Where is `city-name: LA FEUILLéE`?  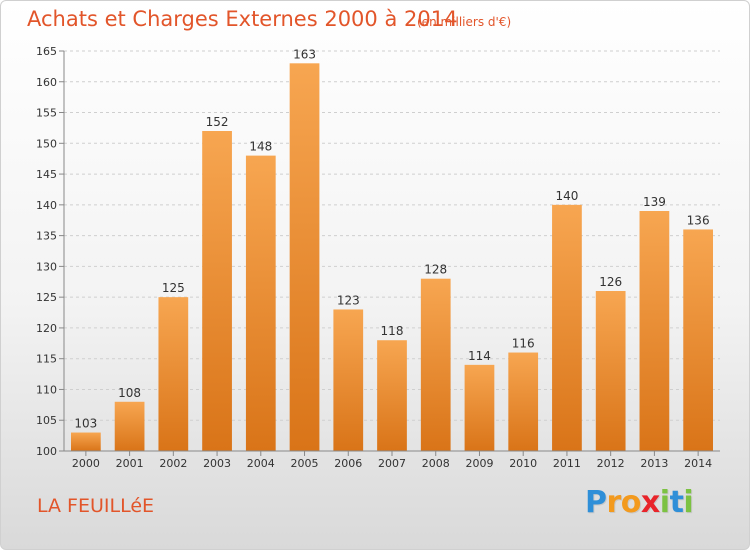 city-name: LA FEUILLéE is located at coordinates (96, 506).